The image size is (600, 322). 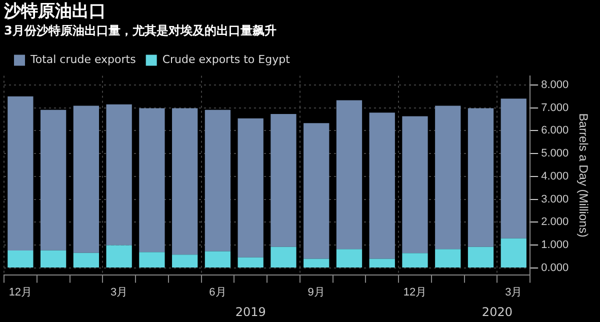 What do you see at coordinates (555, 268) in the screenshot?
I see `y-tick-label: 0.000` at bounding box center [555, 268].